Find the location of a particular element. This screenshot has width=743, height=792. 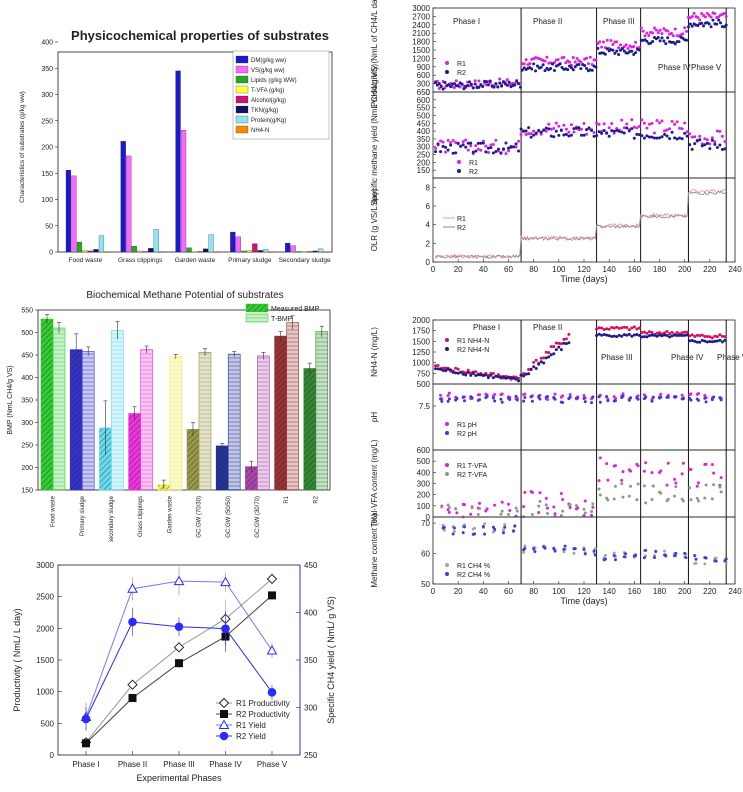

legend-label: R1 is located at coordinates (461, 64).